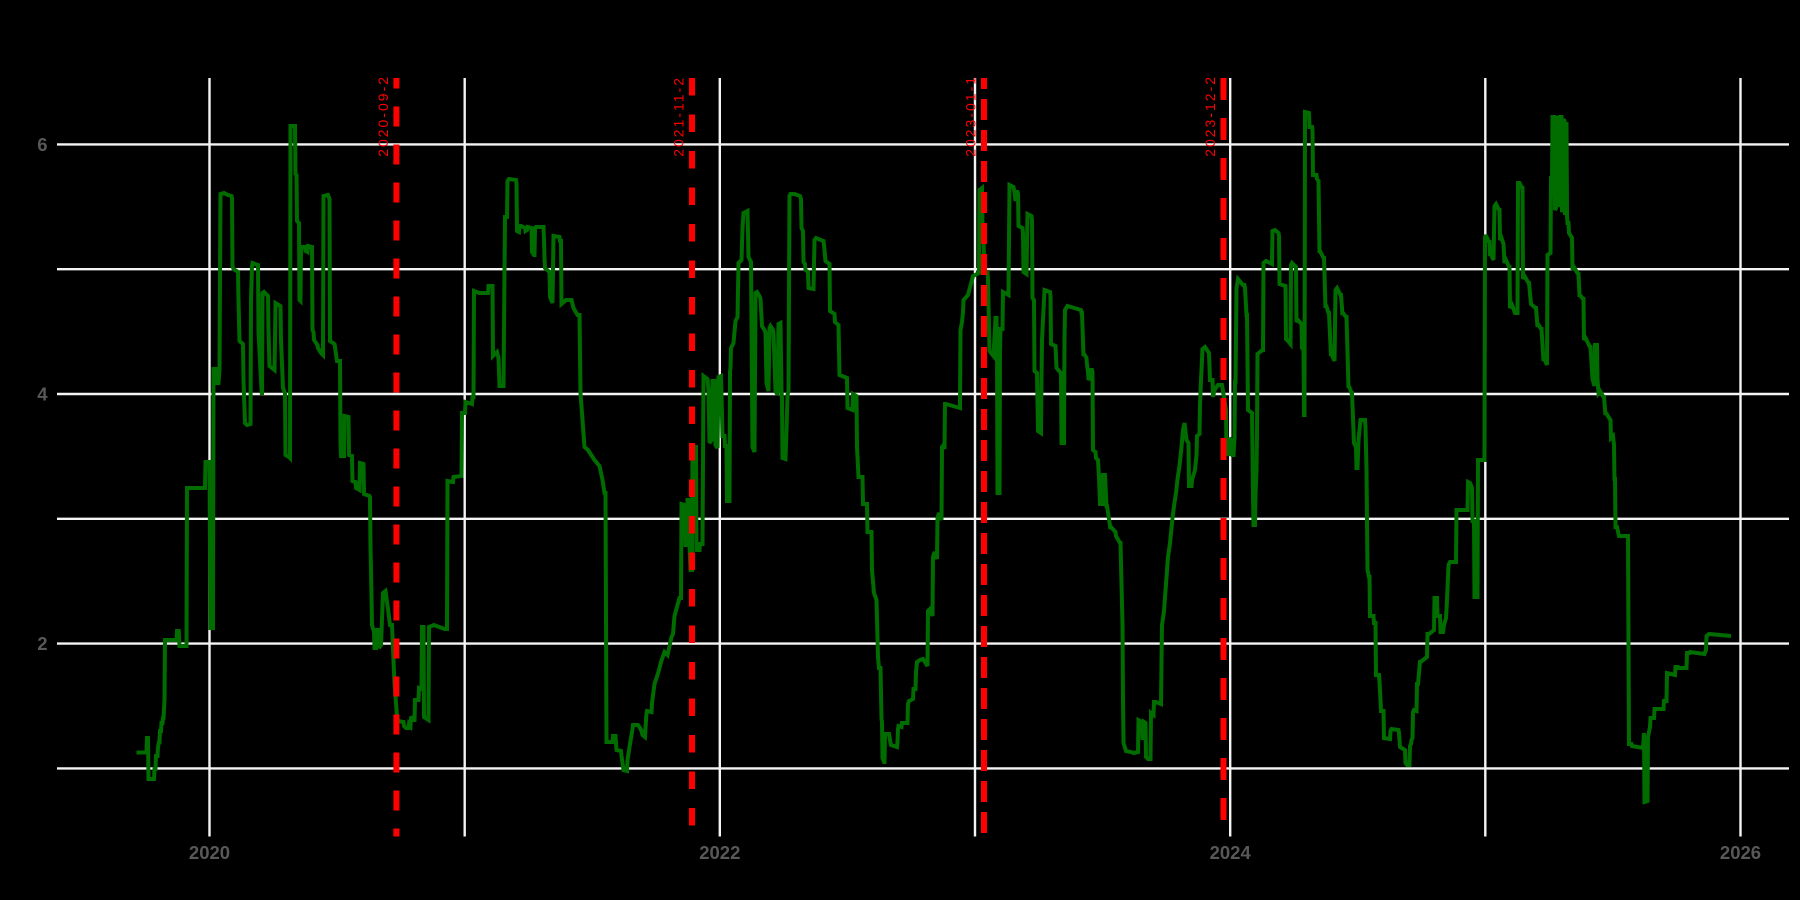  Describe the element at coordinates (1210, 116) in the screenshot. I see `svg-text: 2023-12-2` at that location.